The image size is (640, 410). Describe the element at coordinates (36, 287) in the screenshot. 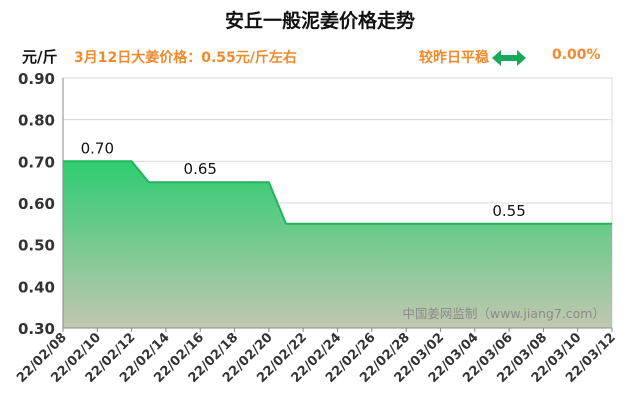

I see `y-tick-label: 0.40` at that location.